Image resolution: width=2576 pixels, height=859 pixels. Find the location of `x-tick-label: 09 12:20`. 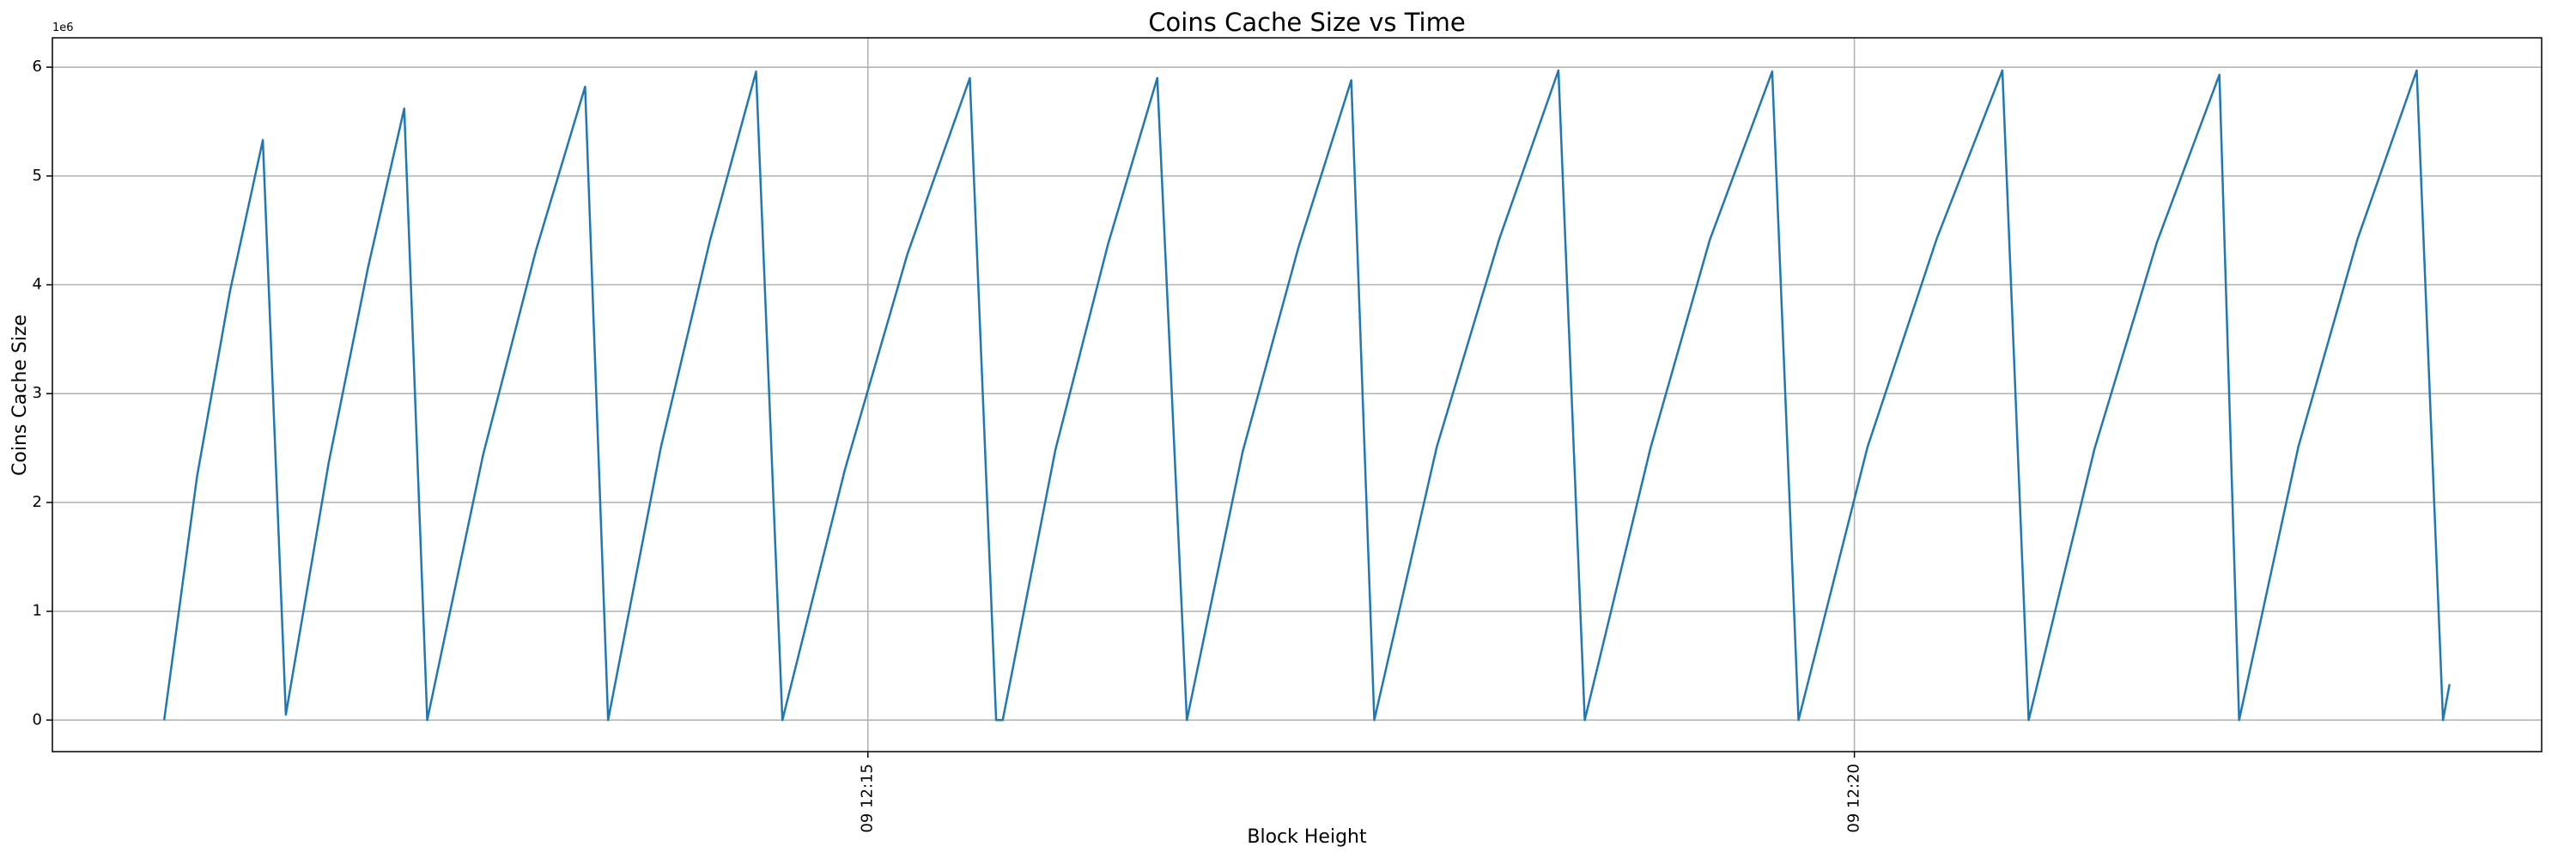

x-tick-label: 09 12:20 is located at coordinates (1854, 799).